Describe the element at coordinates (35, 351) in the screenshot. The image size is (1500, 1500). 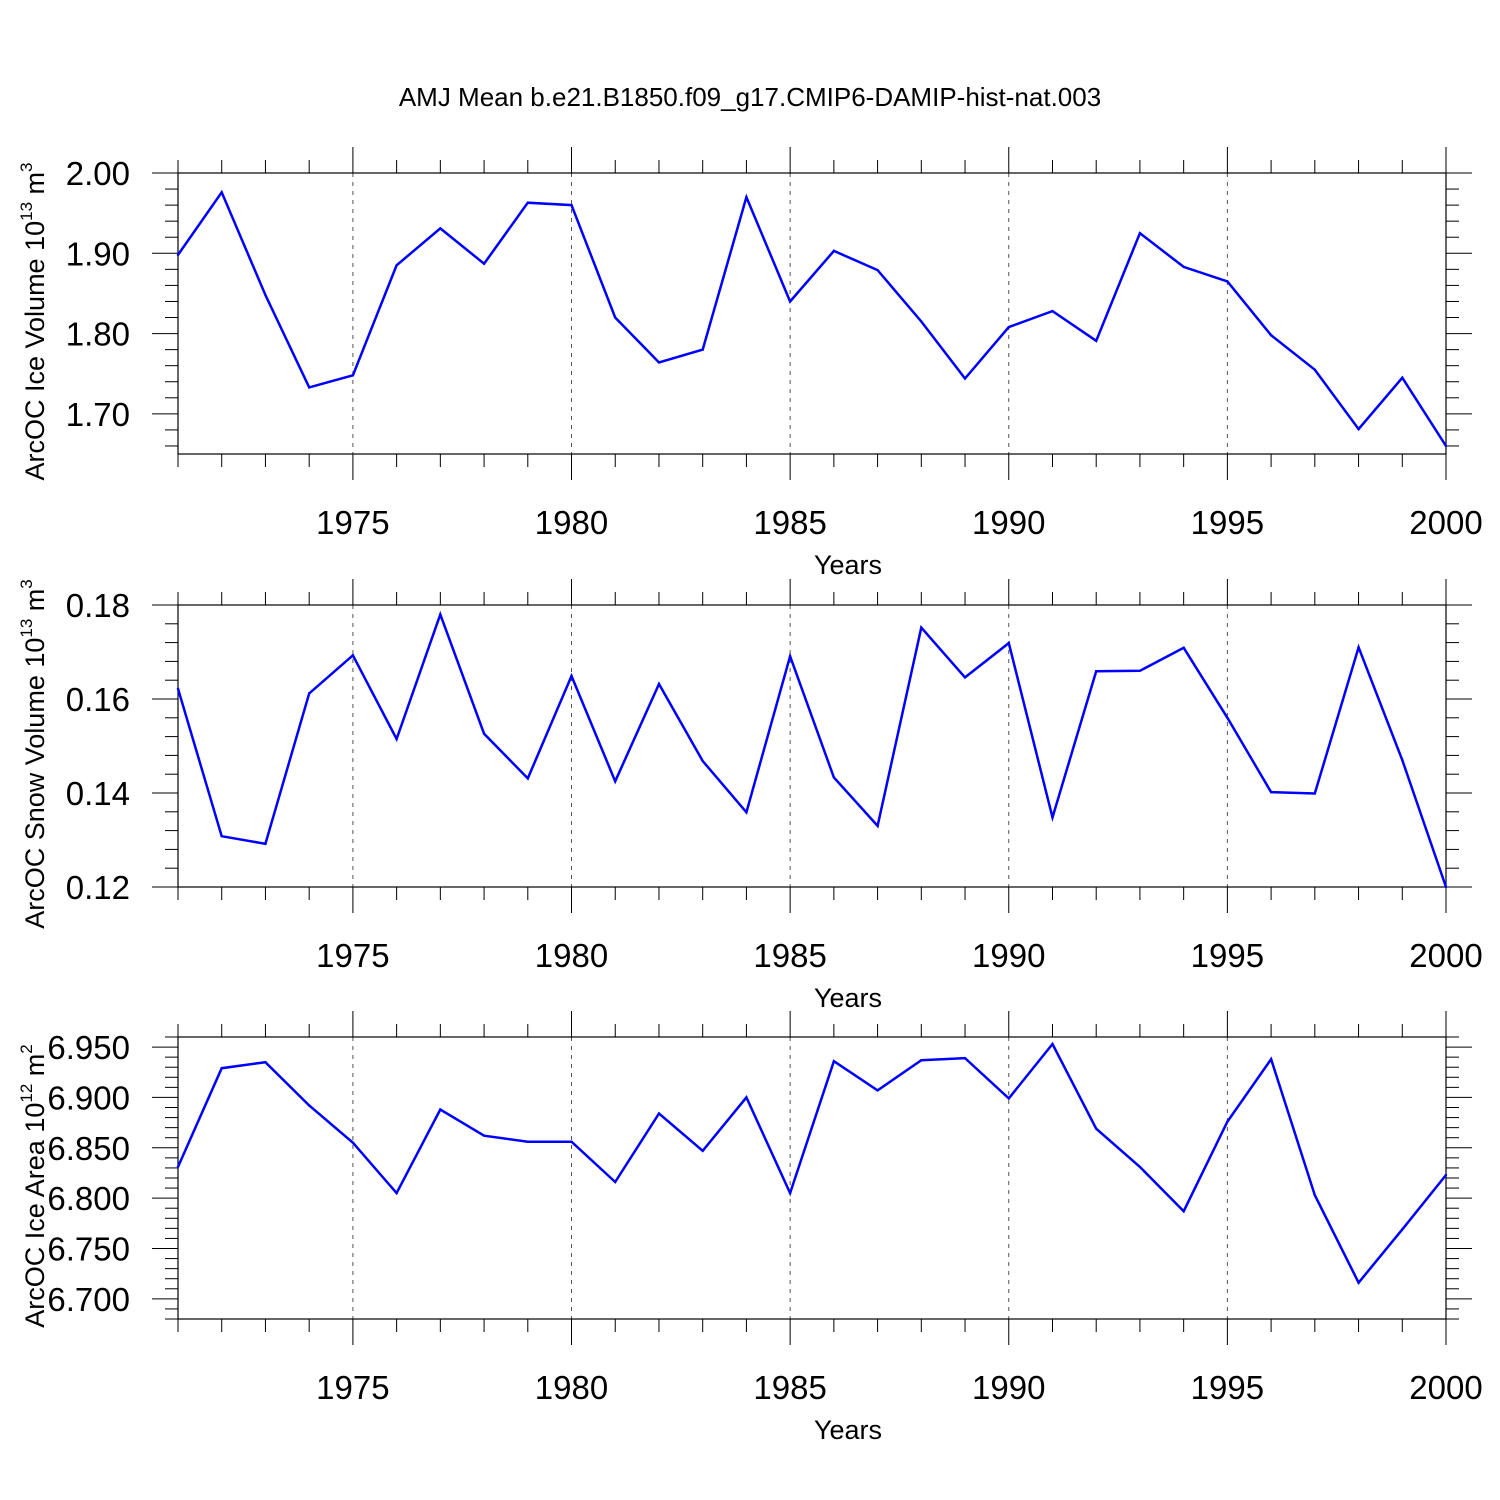
I see `y-axis-label-text: ArcOC Ice Volume 10` at that location.